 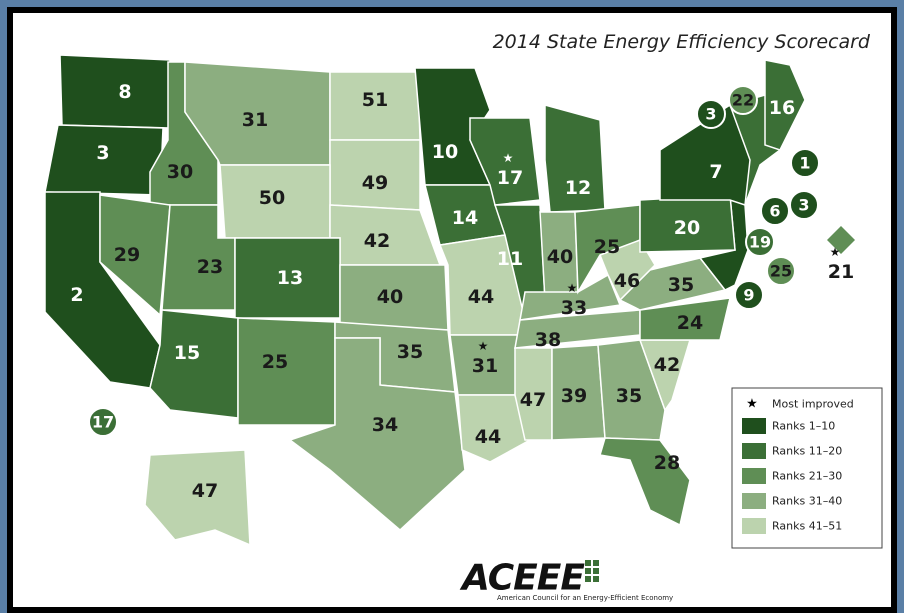 What do you see at coordinates (803, 426) in the screenshot?
I see `legend-label: Ranks 1–10` at bounding box center [803, 426].